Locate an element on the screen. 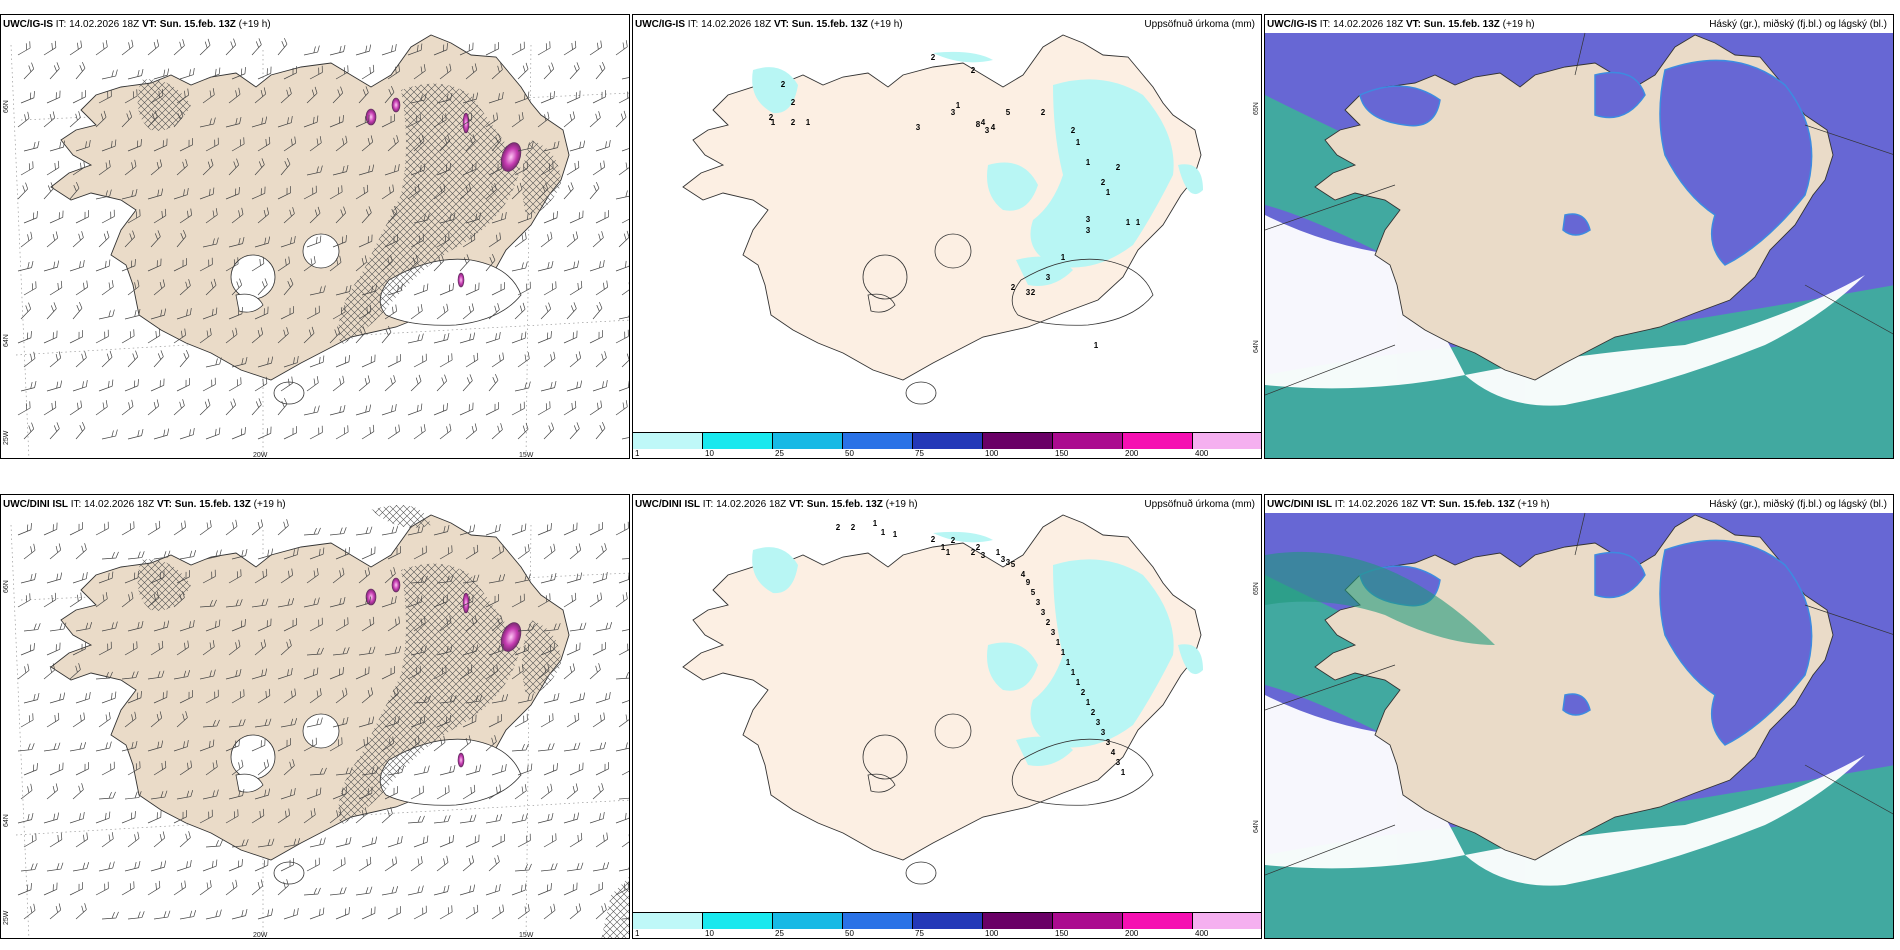 Image resolution: width=1900 pixels, height=950 pixels. valid-time: Sun. 15.feb. 13Z is located at coordinates (1476, 504).